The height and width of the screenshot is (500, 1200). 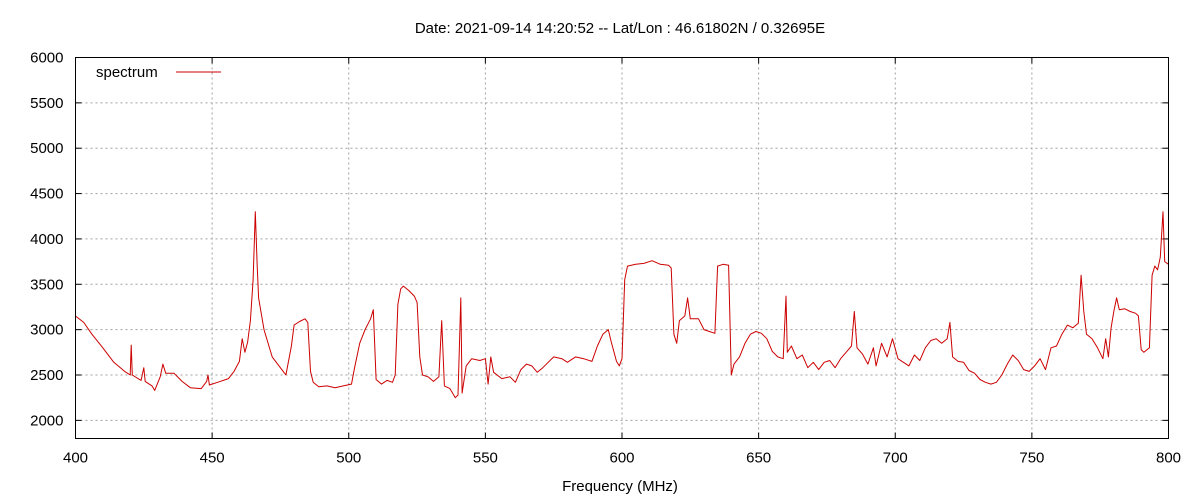 I want to click on x-tick-label: 400, so click(x=75, y=458).